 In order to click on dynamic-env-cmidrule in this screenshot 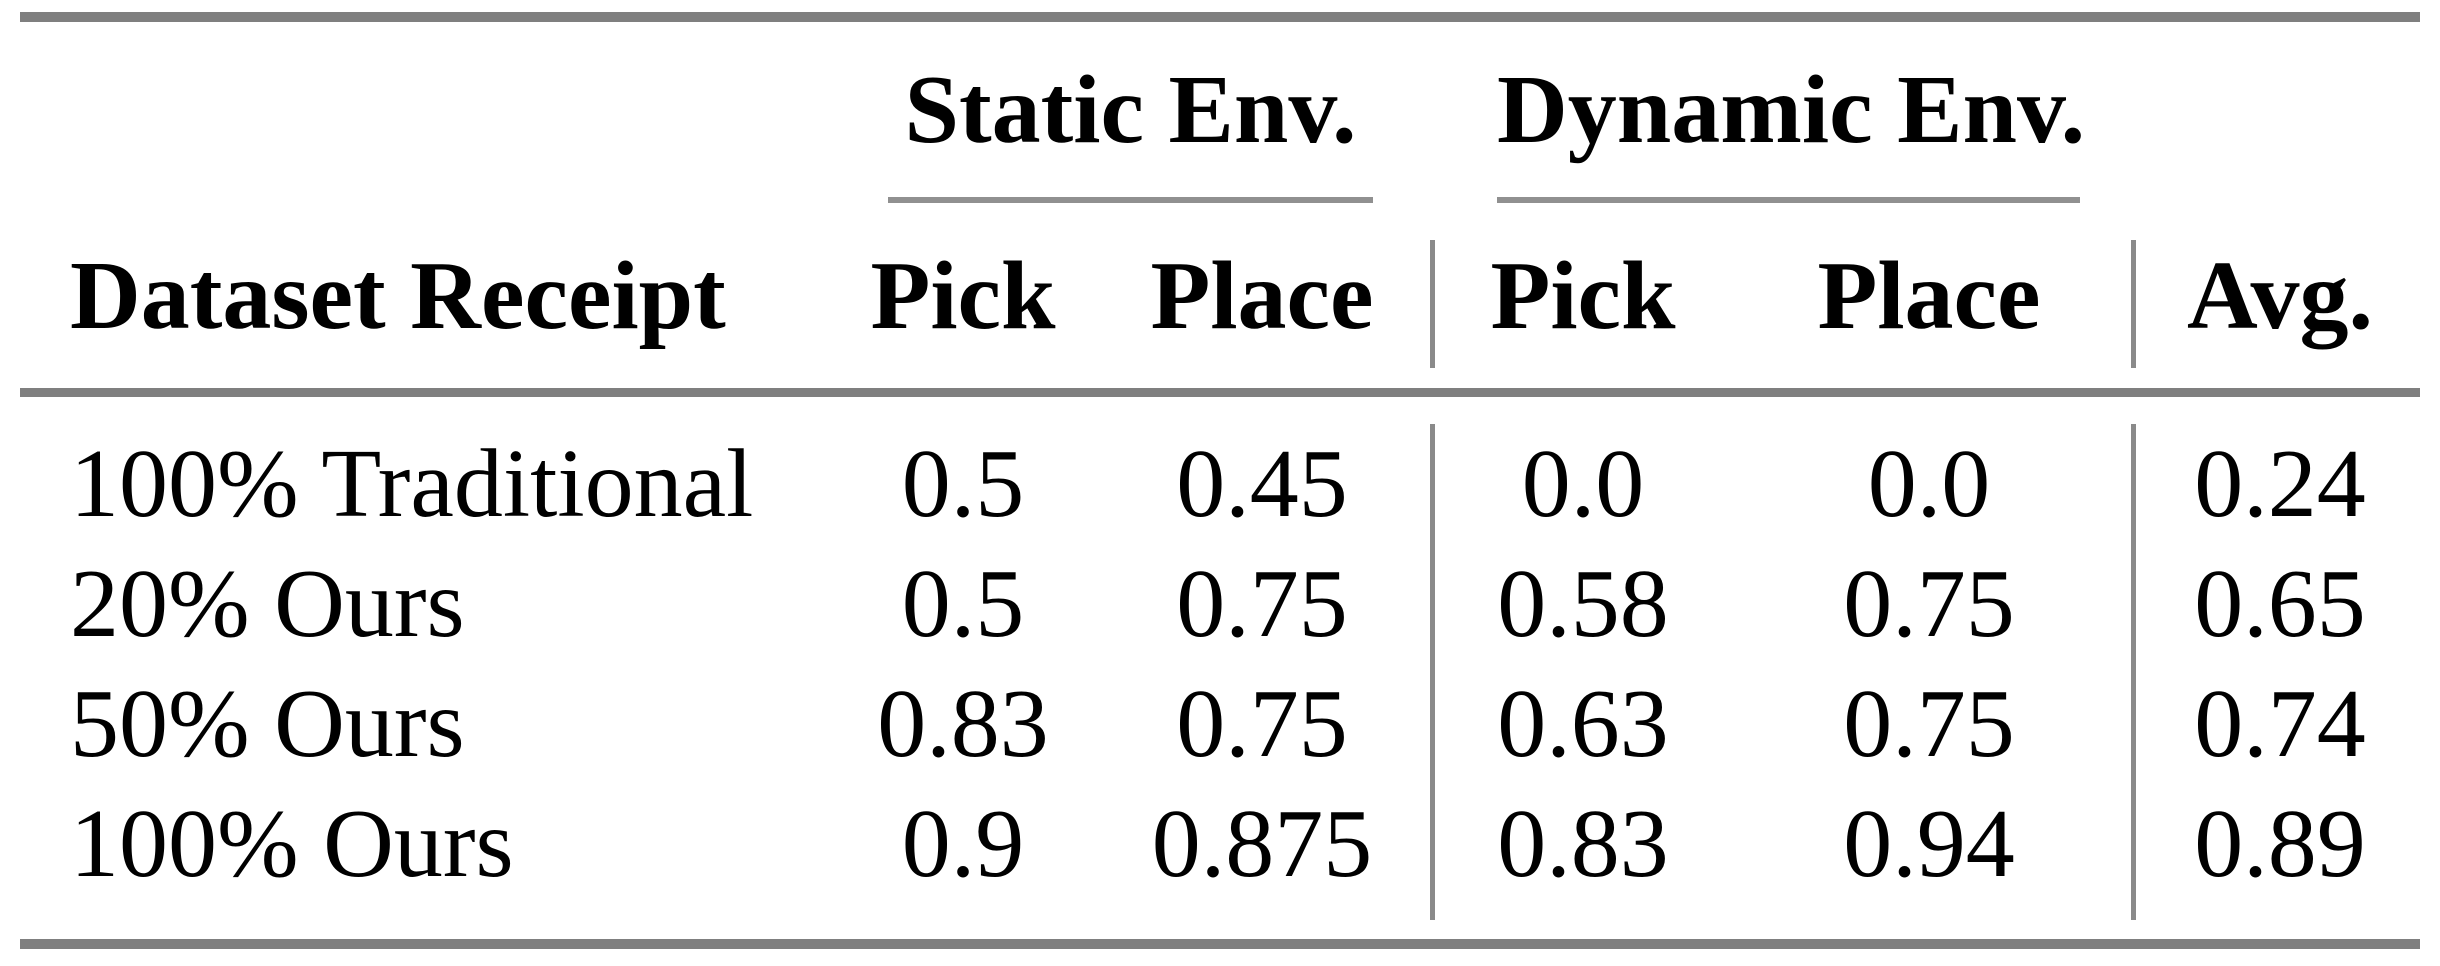, I will do `click(1788, 200)`.